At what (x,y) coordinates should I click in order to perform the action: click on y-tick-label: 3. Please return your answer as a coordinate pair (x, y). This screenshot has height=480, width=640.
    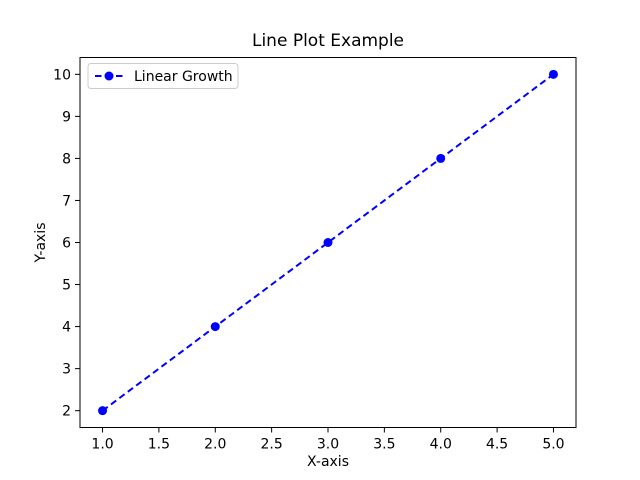
    Looking at the image, I should click on (66, 370).